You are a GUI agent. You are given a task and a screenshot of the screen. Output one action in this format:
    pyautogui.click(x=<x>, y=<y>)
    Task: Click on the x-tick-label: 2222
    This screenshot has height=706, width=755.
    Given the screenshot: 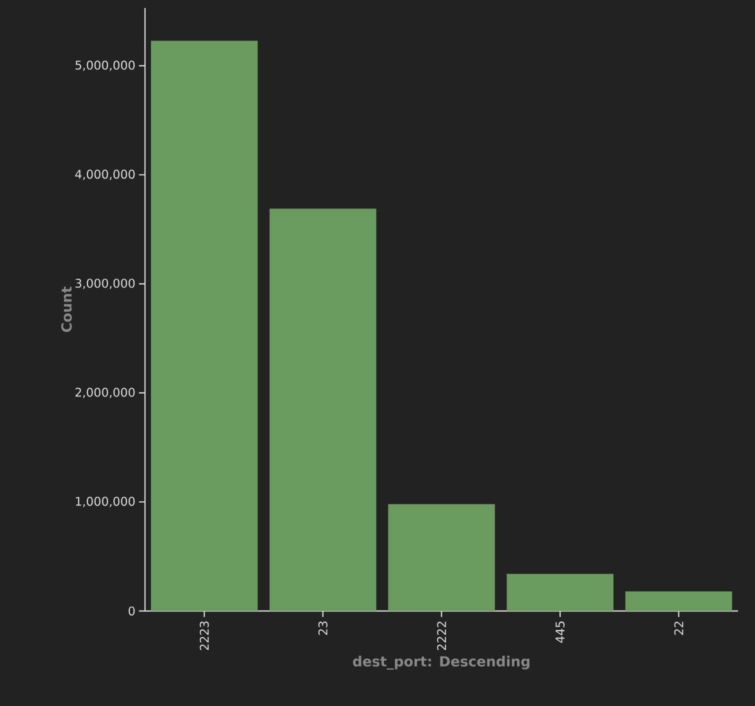 What is the action you would take?
    pyautogui.click(x=441, y=636)
    